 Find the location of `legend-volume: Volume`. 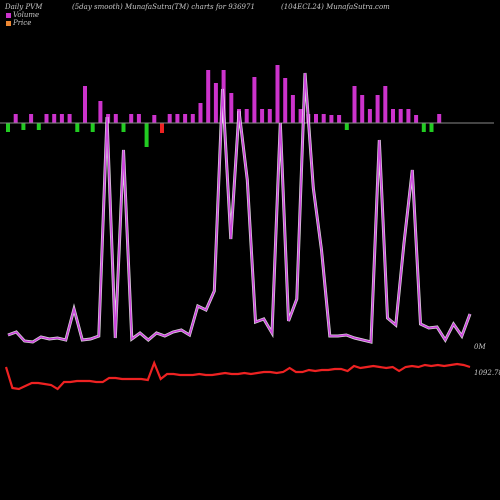

legend-volume: Volume is located at coordinates (22, 15).